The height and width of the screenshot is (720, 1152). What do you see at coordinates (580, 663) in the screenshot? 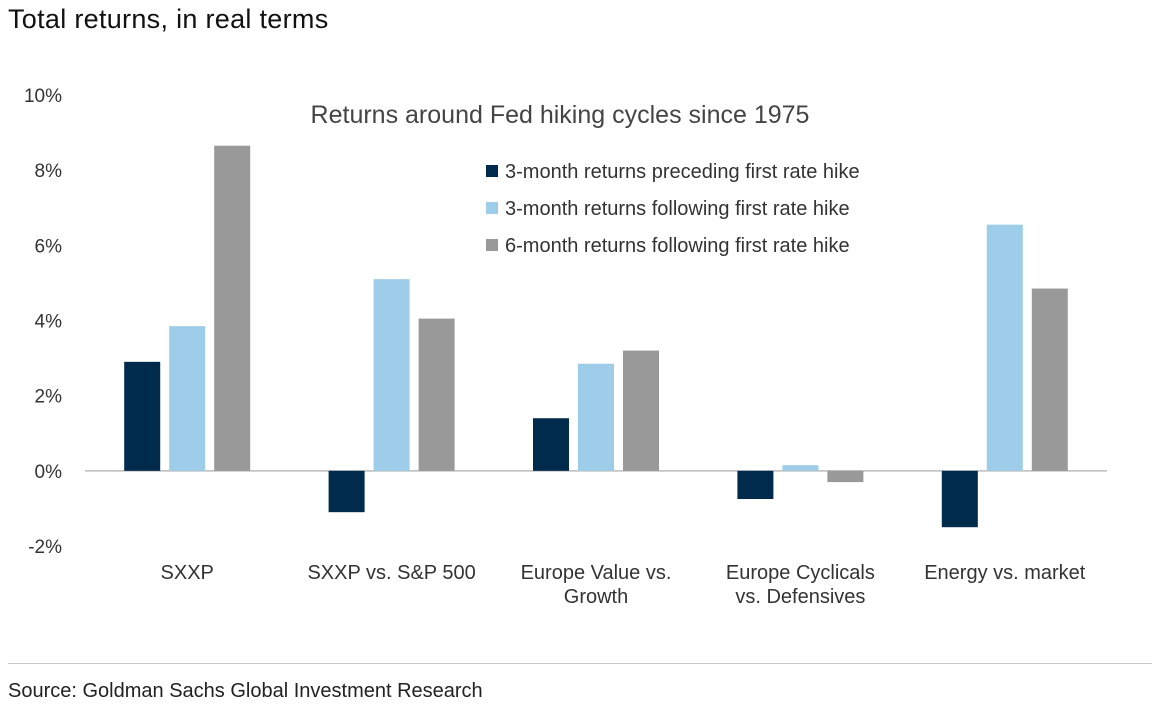
I see `divider` at bounding box center [580, 663].